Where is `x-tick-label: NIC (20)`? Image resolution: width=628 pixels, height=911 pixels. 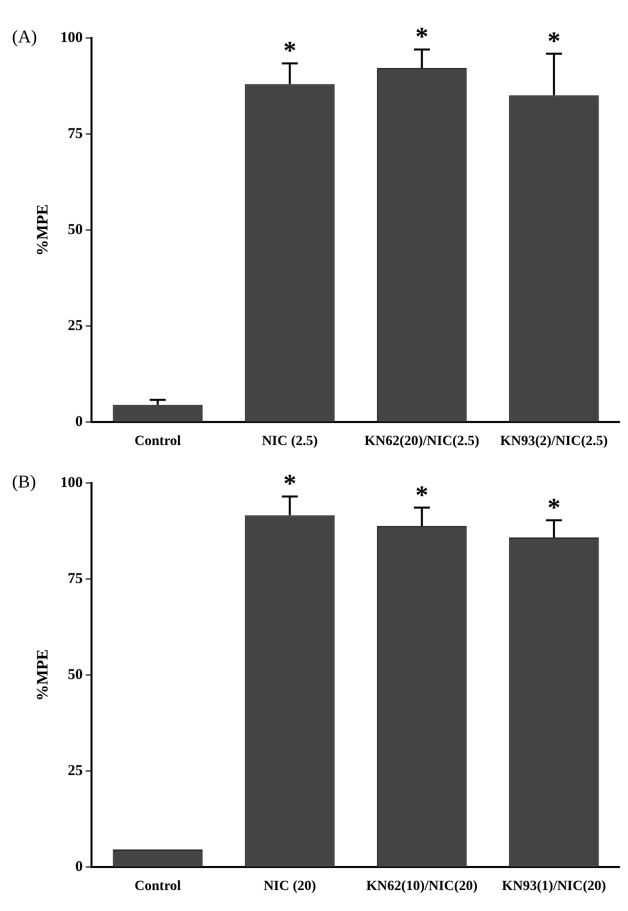 x-tick-label: NIC (20) is located at coordinates (290, 886).